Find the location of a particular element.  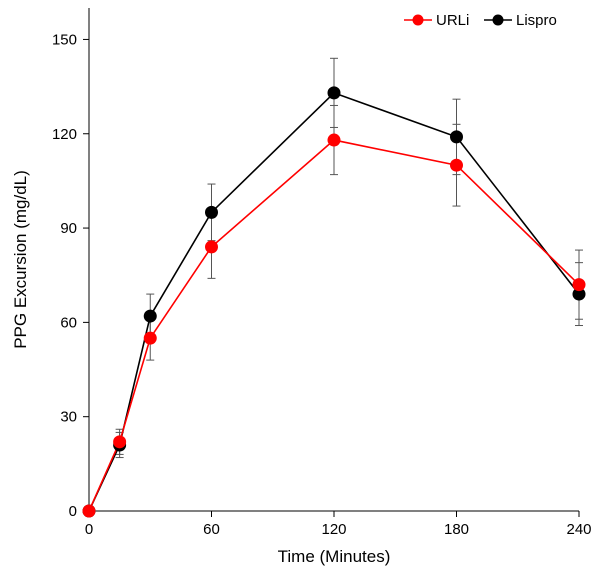

y-tick-label: 150 is located at coordinates (64, 39).